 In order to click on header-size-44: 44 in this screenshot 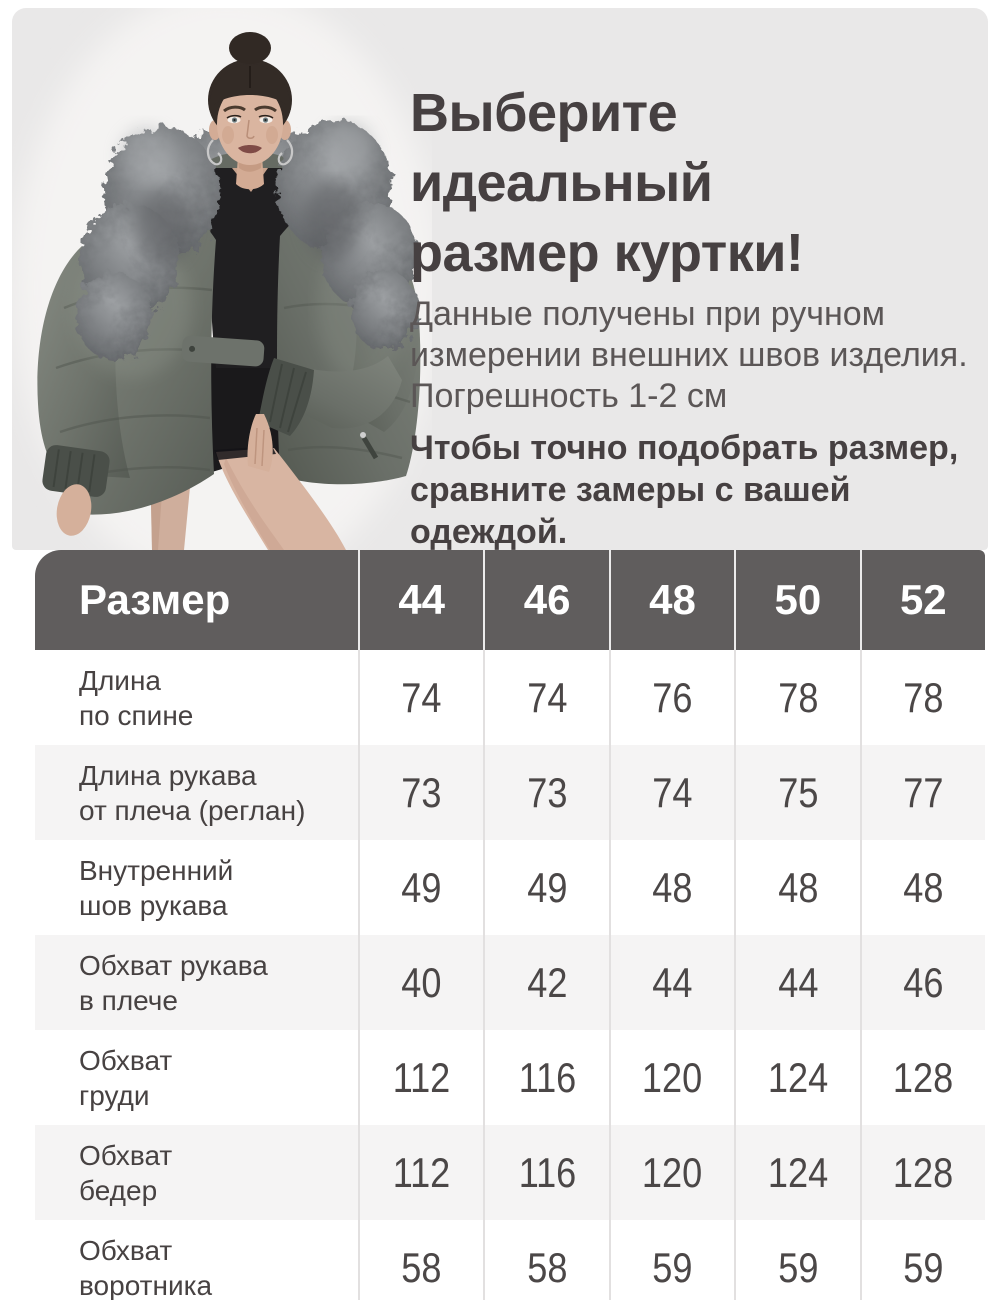, I will do `click(420, 600)`.